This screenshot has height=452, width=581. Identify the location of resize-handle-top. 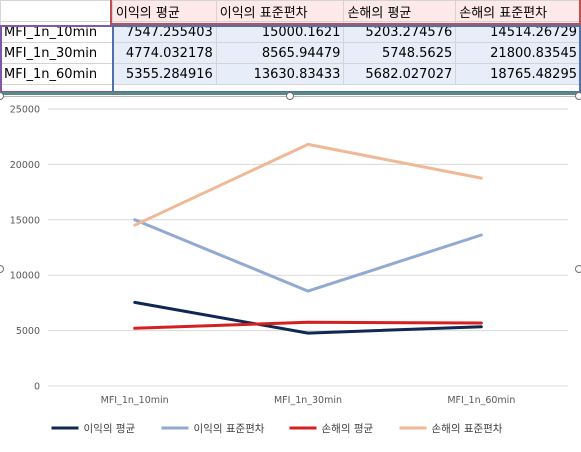
(290, 96).